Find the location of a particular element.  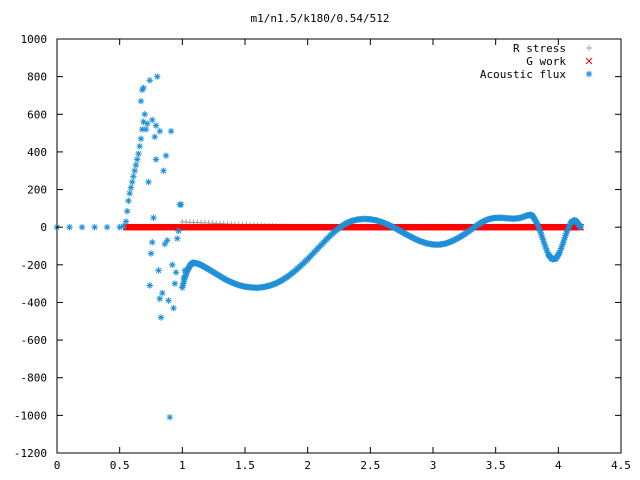

y-tick-label: -1200 is located at coordinates (30, 453).